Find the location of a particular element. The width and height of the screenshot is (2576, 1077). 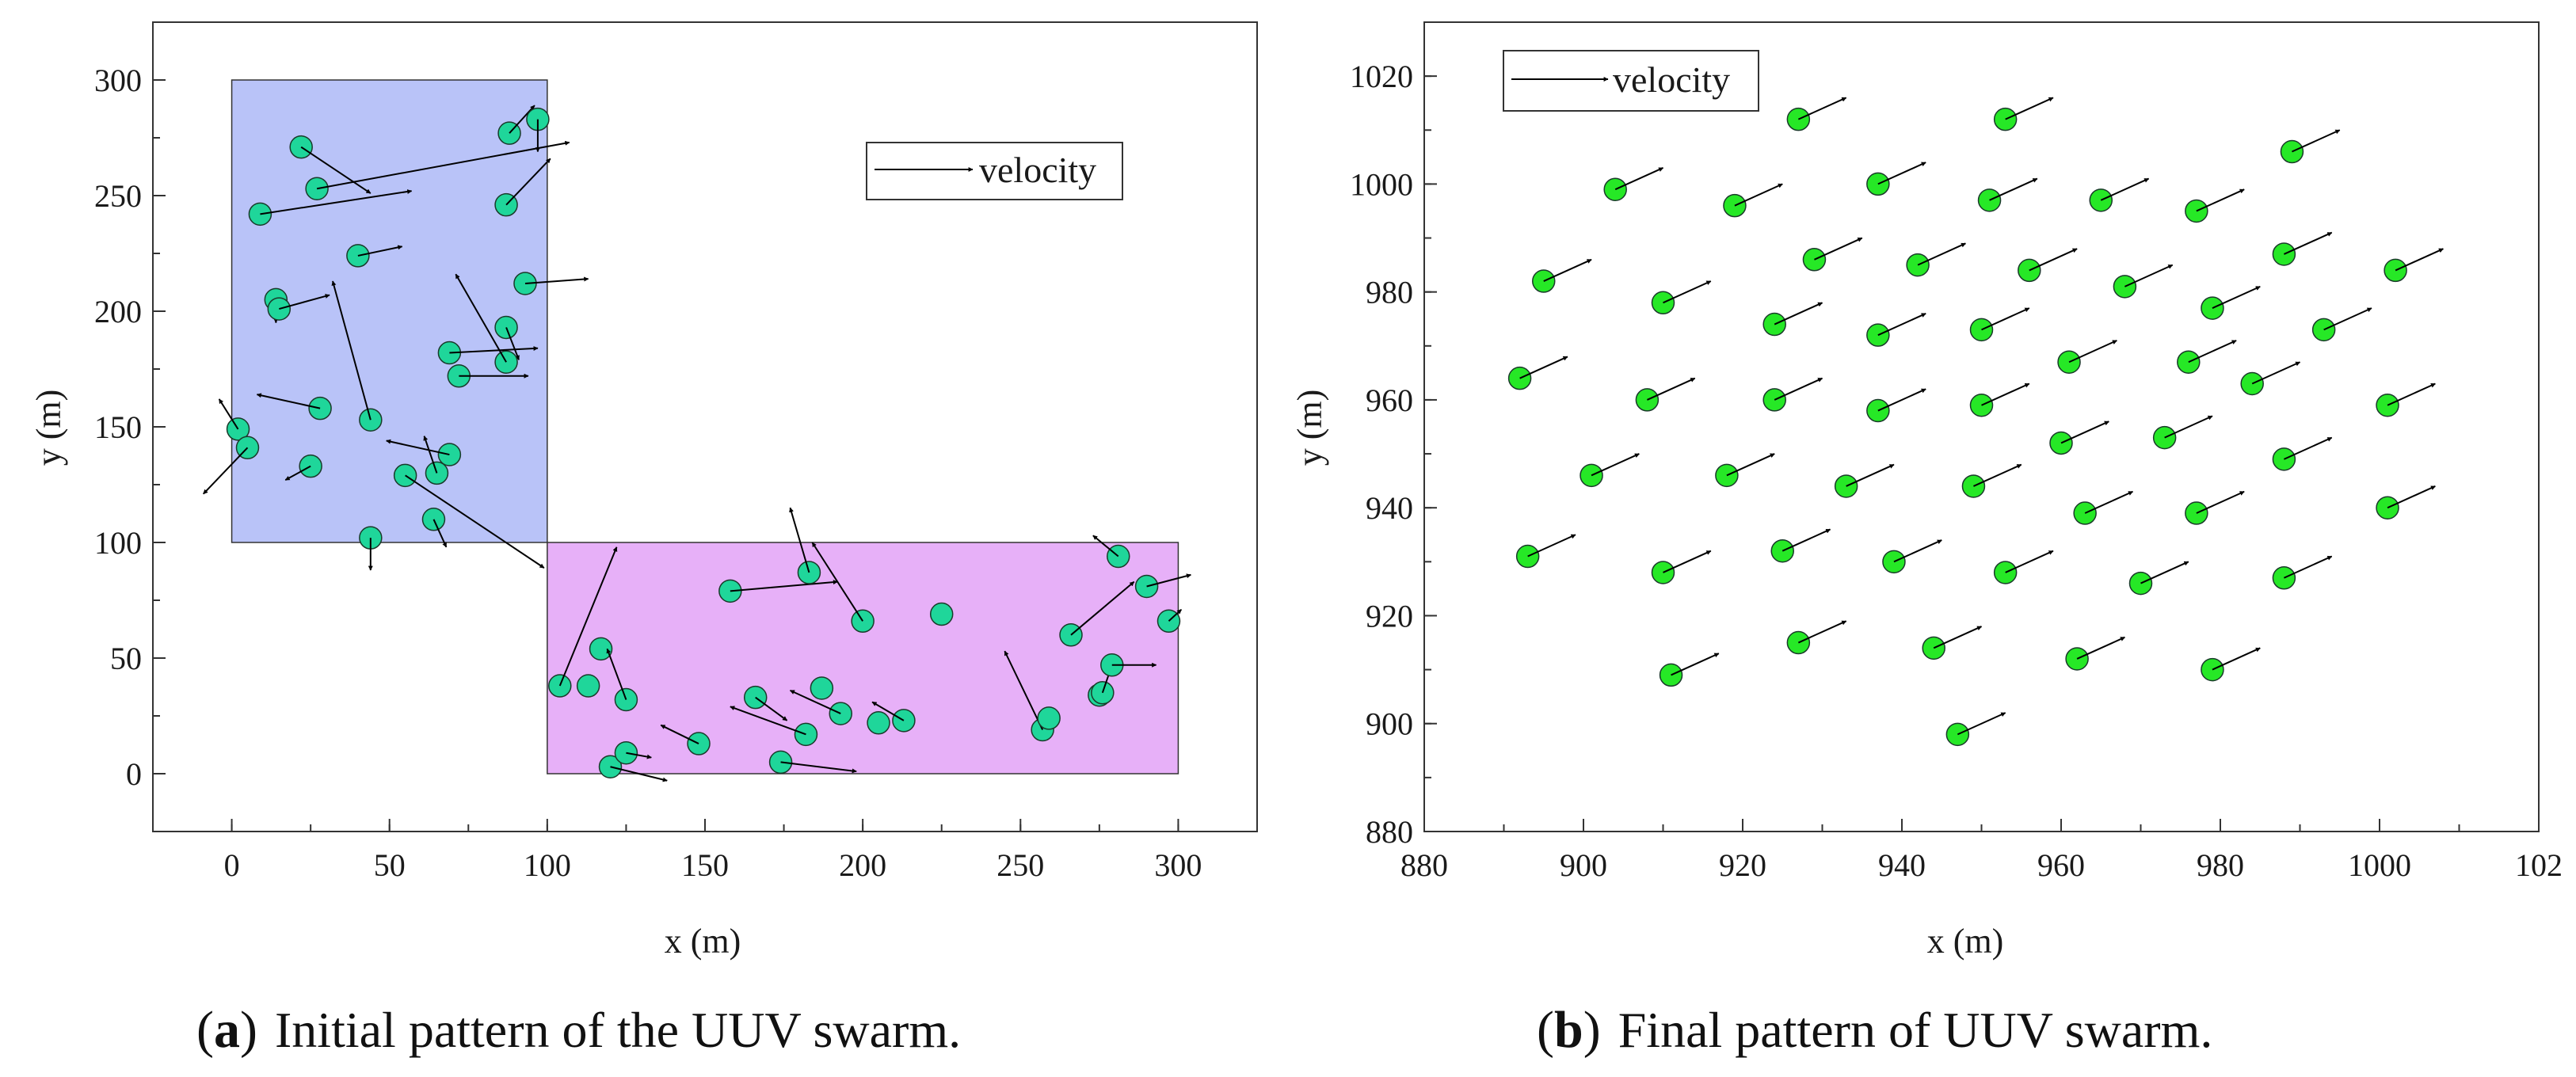

panel-a-legend-box is located at coordinates (994, 171).